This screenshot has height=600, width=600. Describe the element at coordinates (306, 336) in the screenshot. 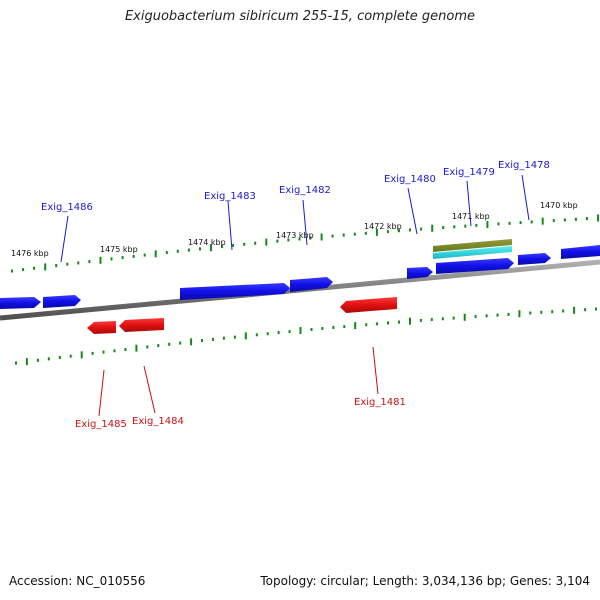

I see `inner-tick-track` at that location.